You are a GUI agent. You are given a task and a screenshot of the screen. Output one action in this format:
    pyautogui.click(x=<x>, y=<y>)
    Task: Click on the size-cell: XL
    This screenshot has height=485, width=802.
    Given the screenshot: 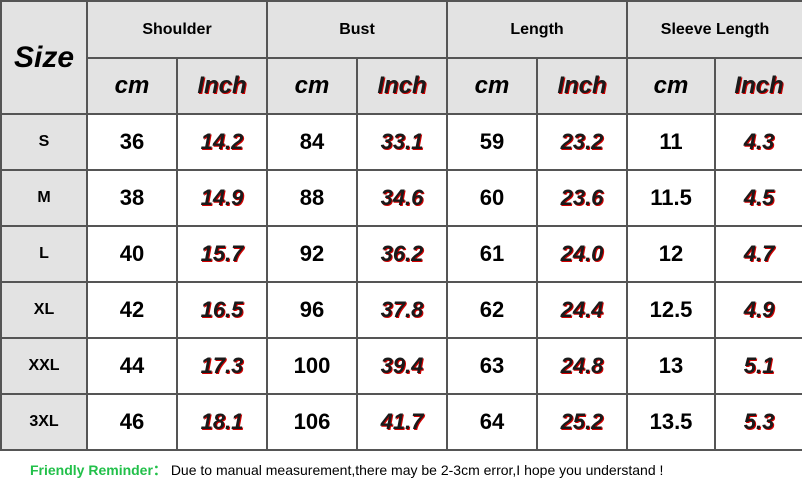 What is the action you would take?
    pyautogui.click(x=44, y=310)
    